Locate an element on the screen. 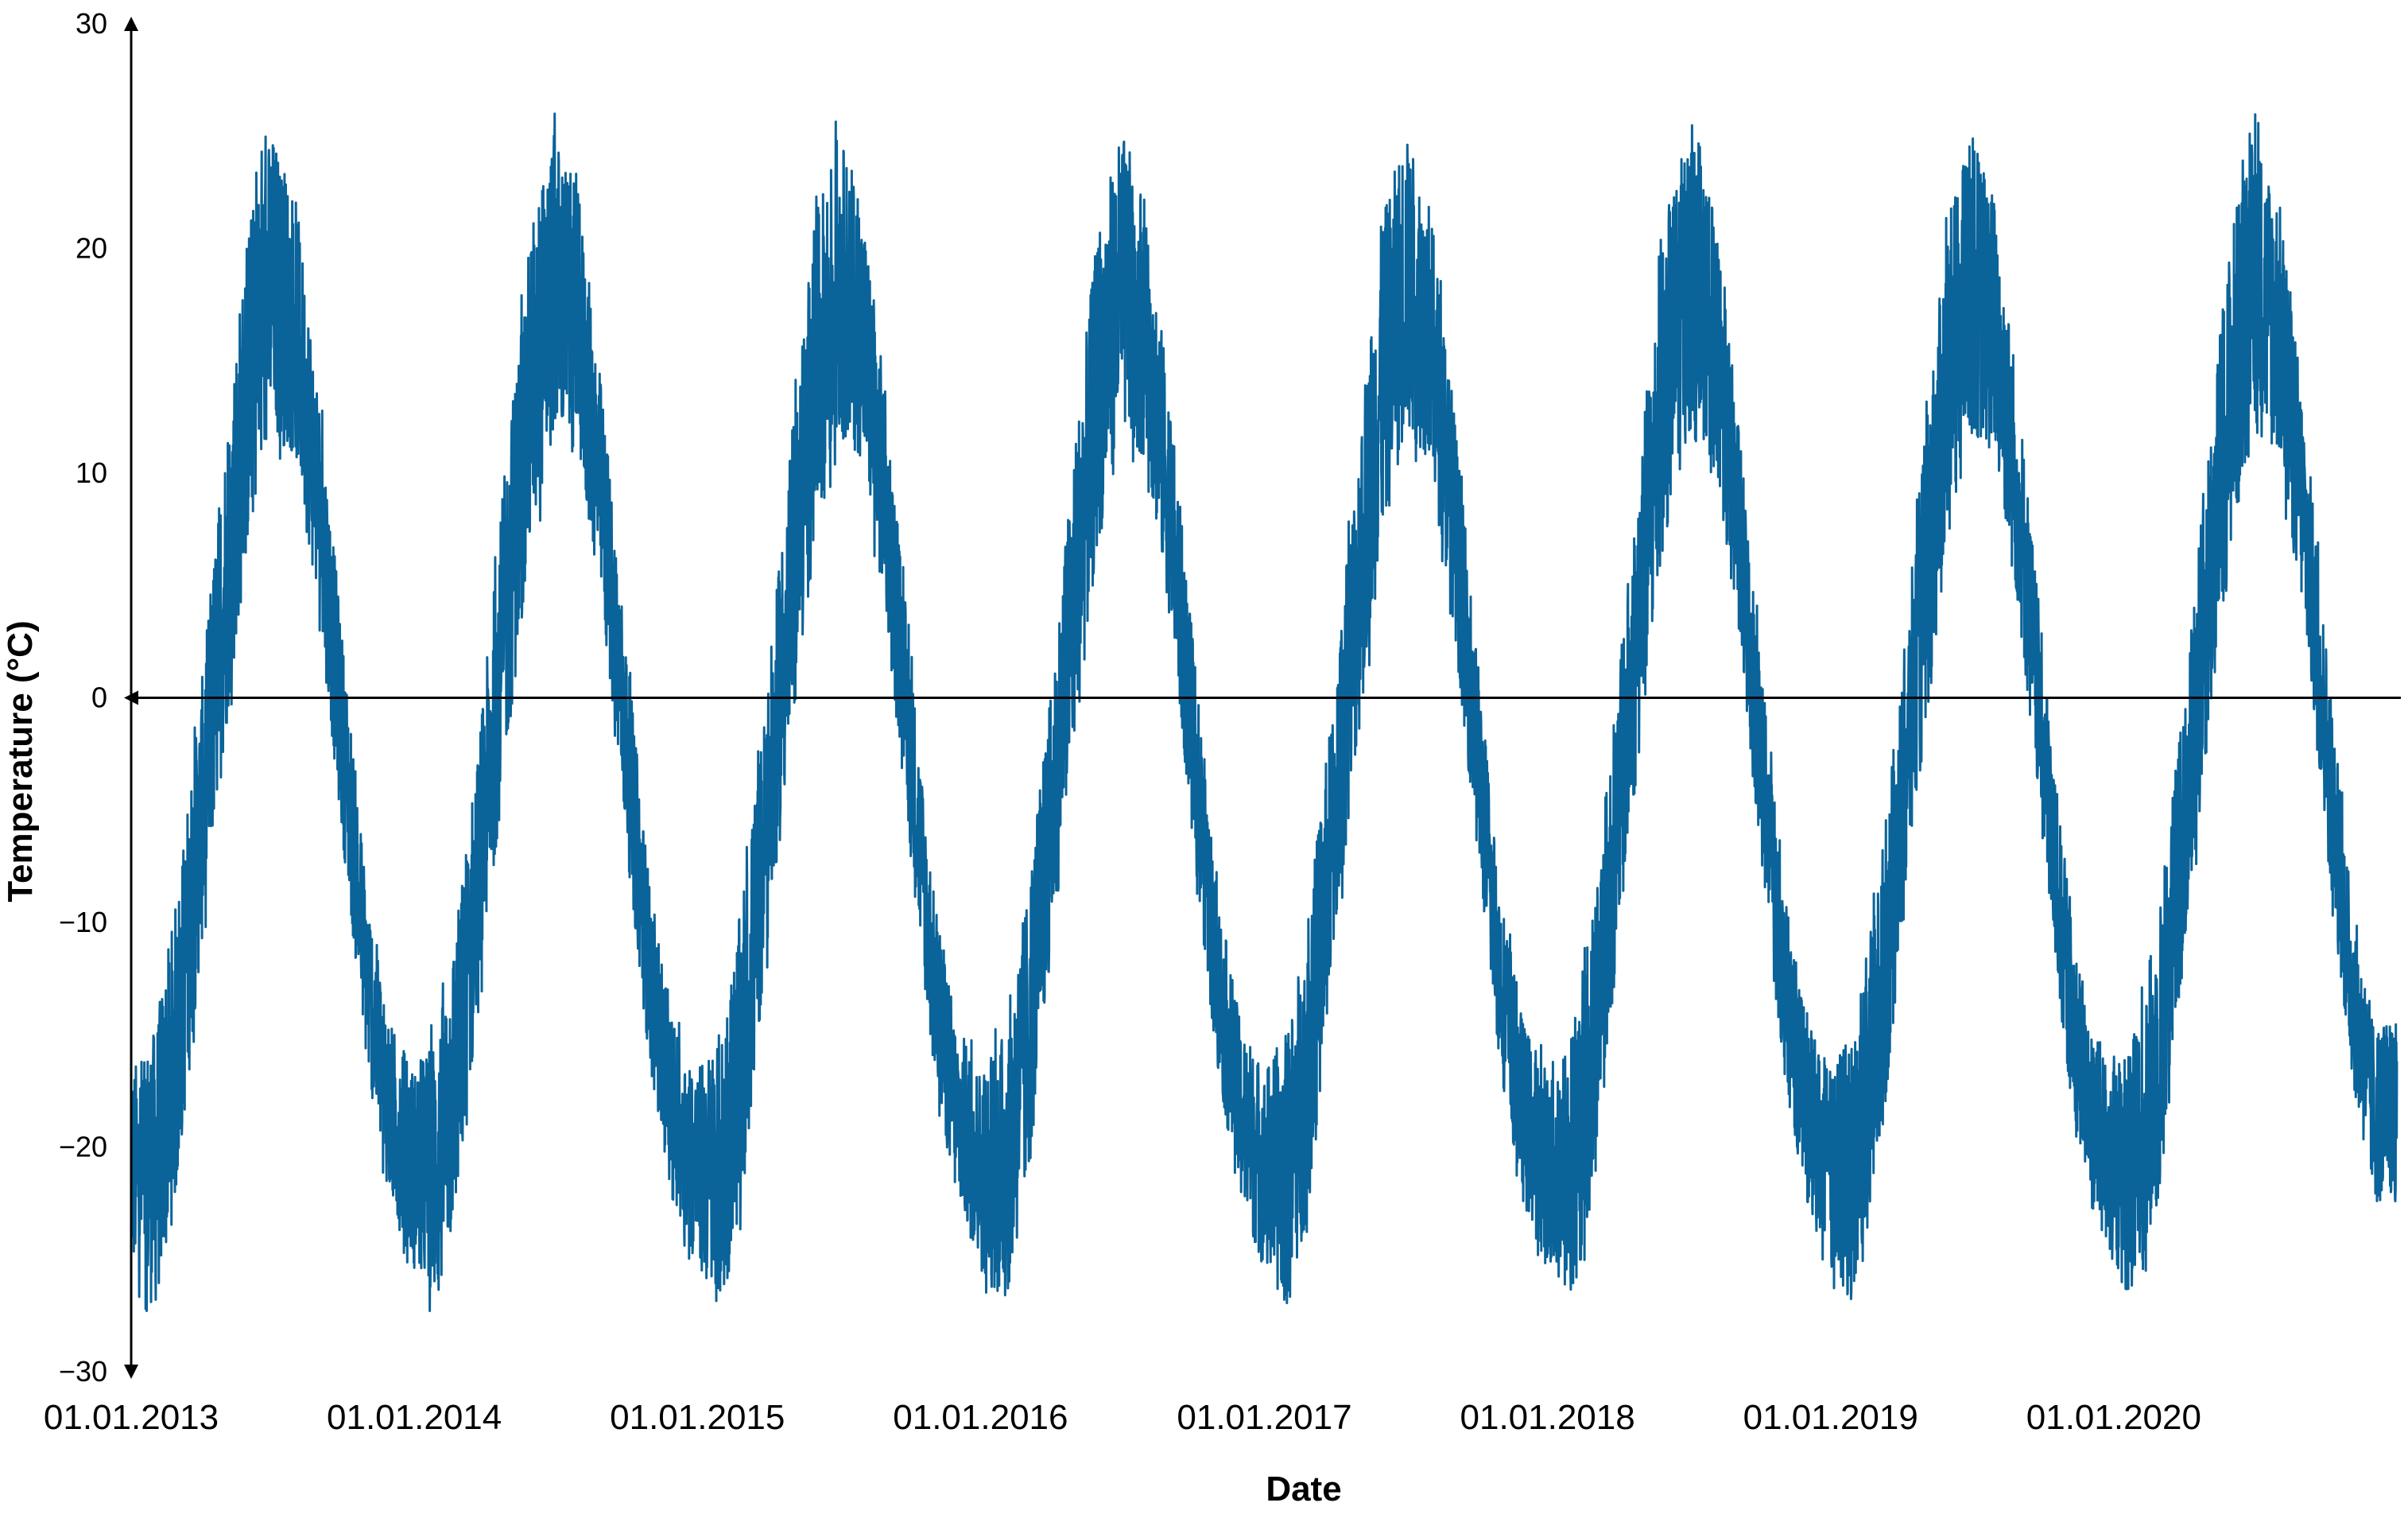  x-tick-label: 01.01.2017 is located at coordinates (1264, 1418).